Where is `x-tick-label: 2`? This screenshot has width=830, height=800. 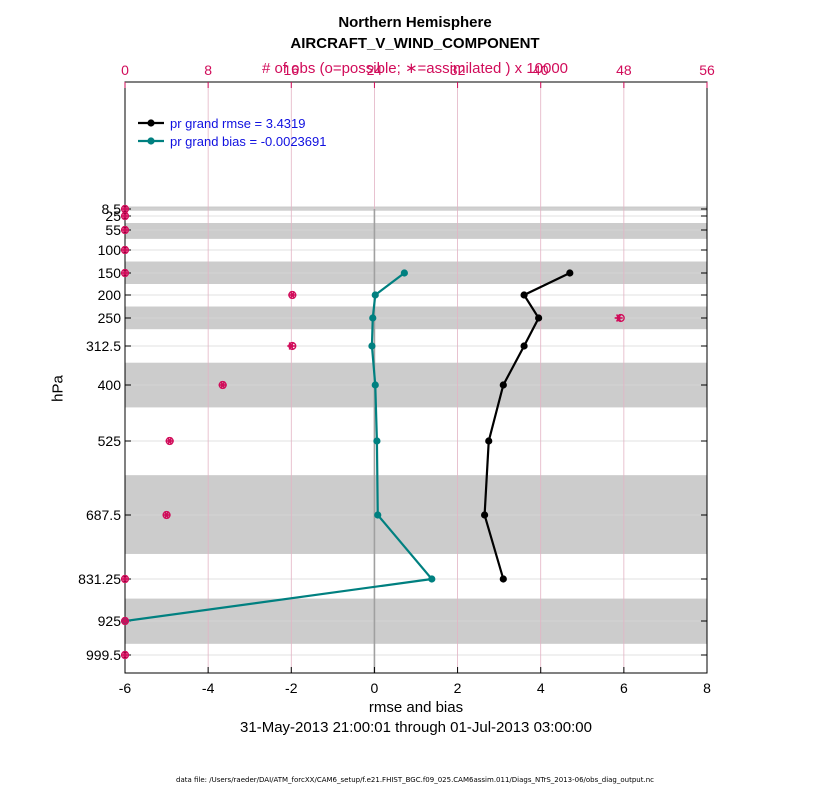 x-tick-label: 2 is located at coordinates (458, 688).